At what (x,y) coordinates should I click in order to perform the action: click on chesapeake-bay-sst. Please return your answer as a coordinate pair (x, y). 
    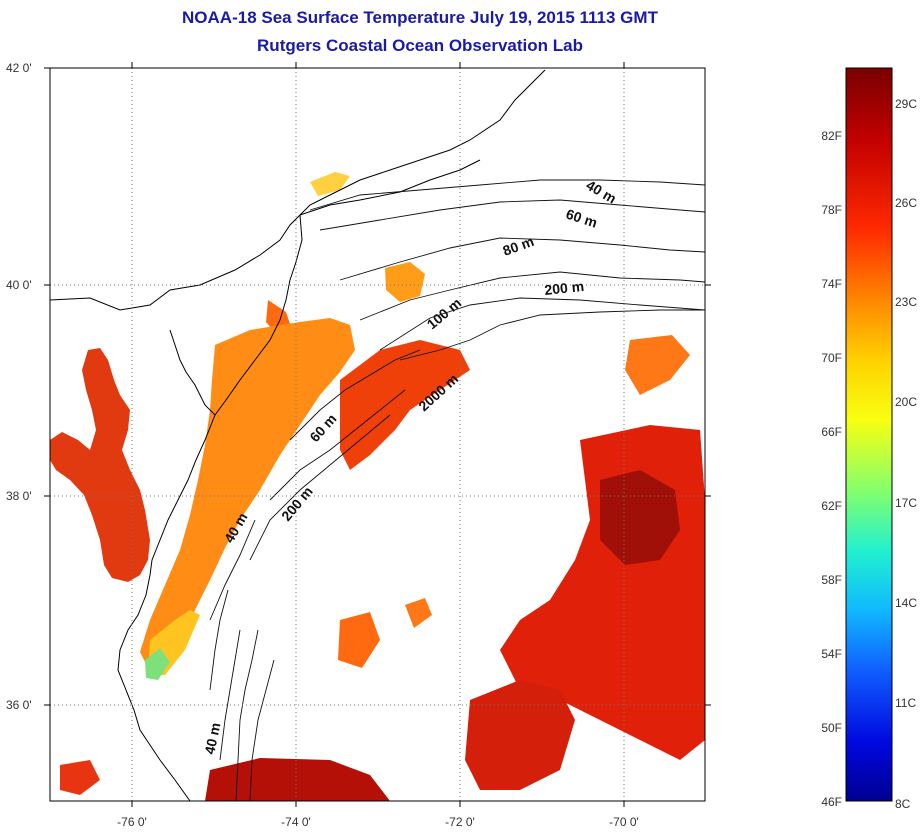
    Looking at the image, I should click on (100, 465).